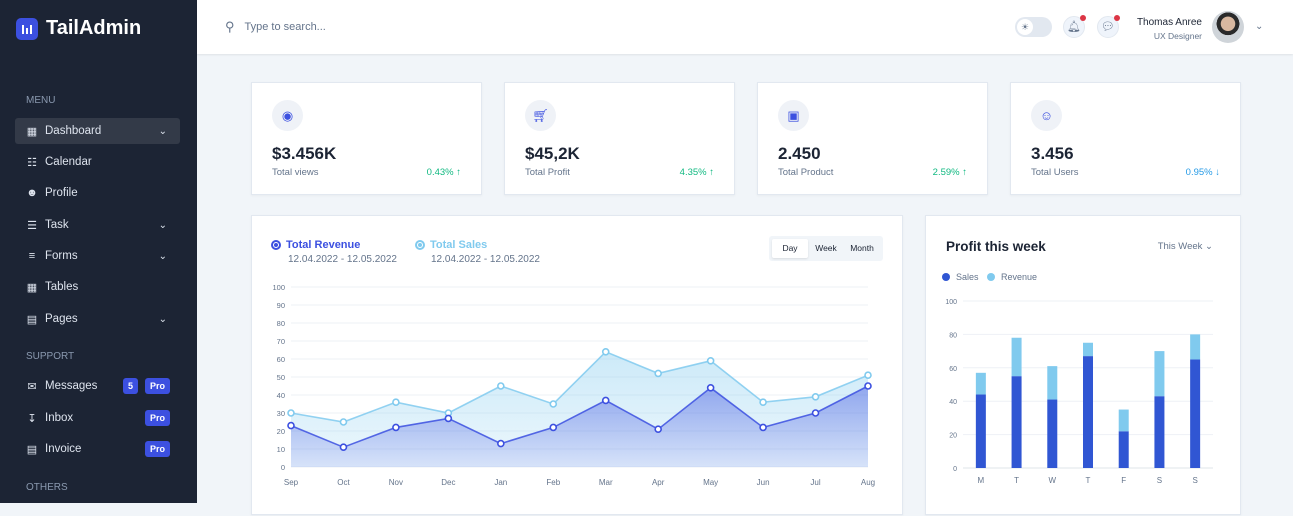 The height and width of the screenshot is (516, 1293). I want to click on notifications-button: 🔔︎, so click(1074, 26).